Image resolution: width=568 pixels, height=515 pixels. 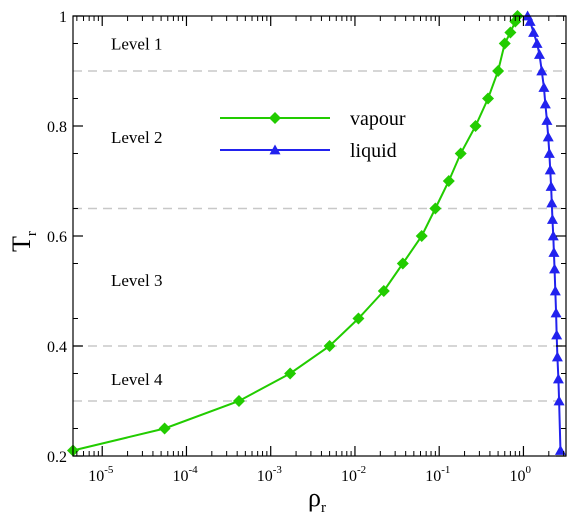 I want to click on x-tick-label: 10⁻¹, so click(x=437, y=474).